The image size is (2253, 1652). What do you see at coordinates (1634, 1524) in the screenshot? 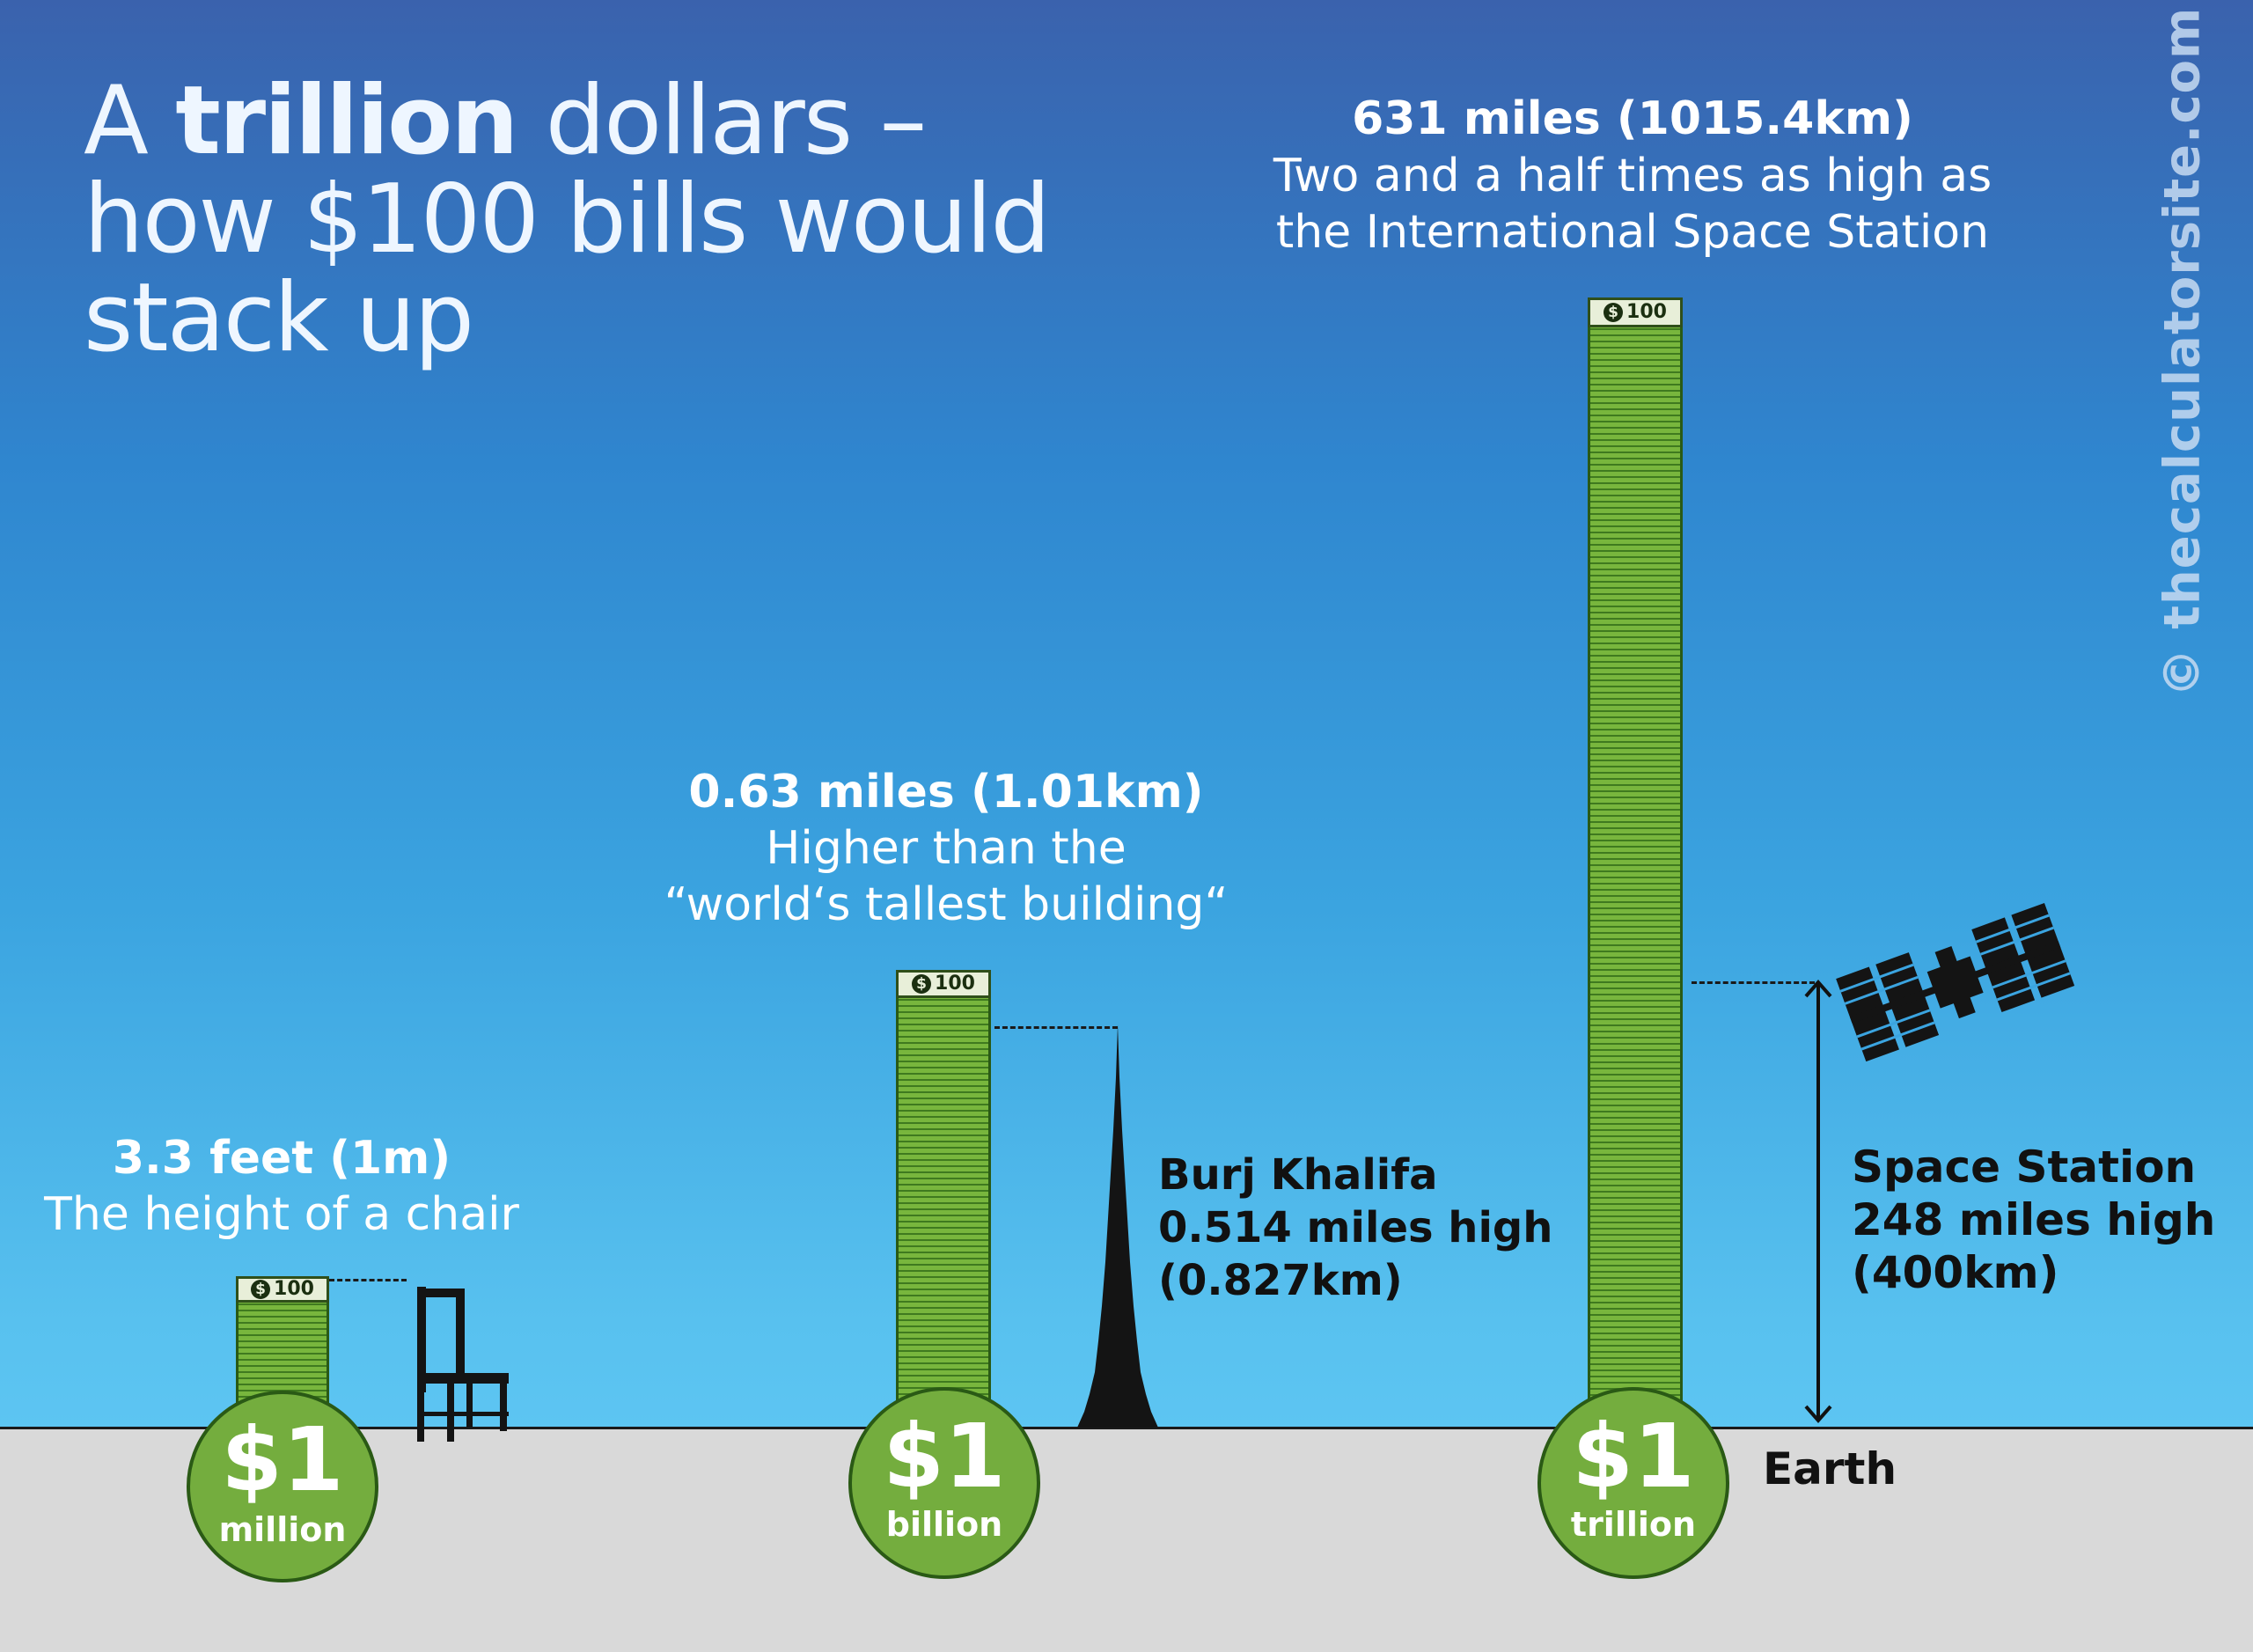
I see `coin-trillion-unit: trillion` at bounding box center [1634, 1524].